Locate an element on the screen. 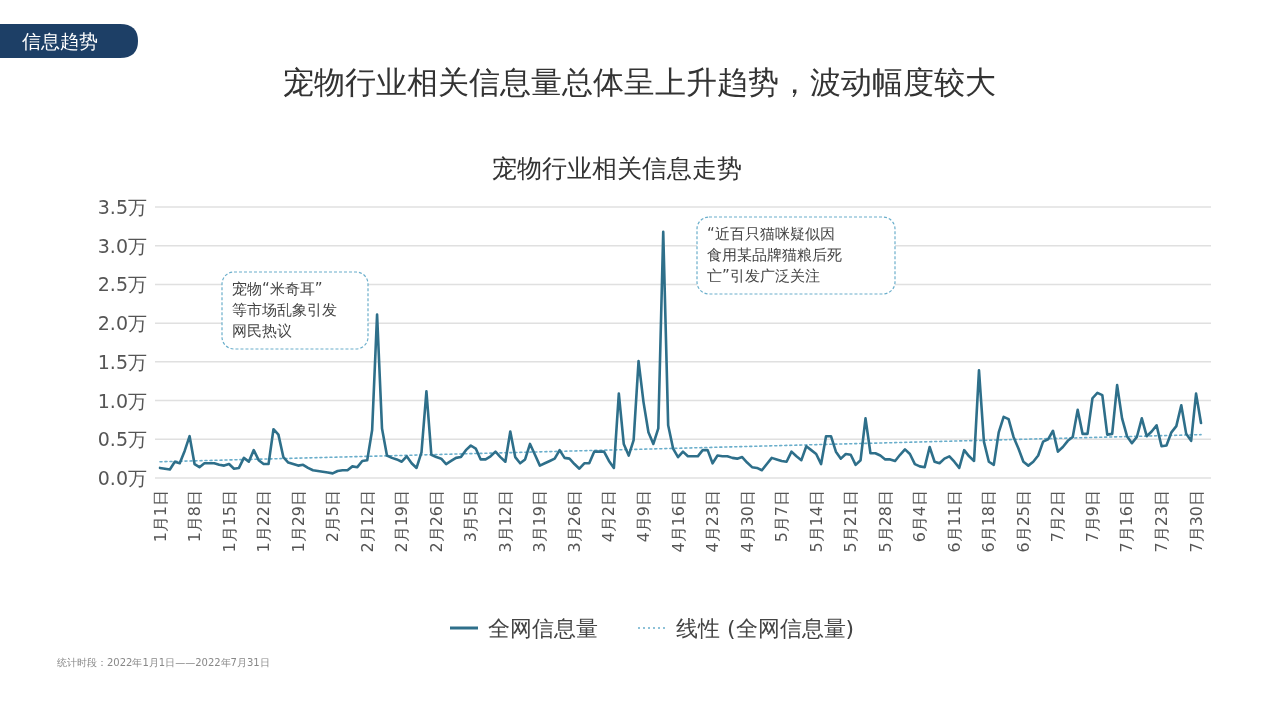 The width and height of the screenshot is (1278, 720). x-tick-label: 1月15日 is located at coordinates (229, 521).